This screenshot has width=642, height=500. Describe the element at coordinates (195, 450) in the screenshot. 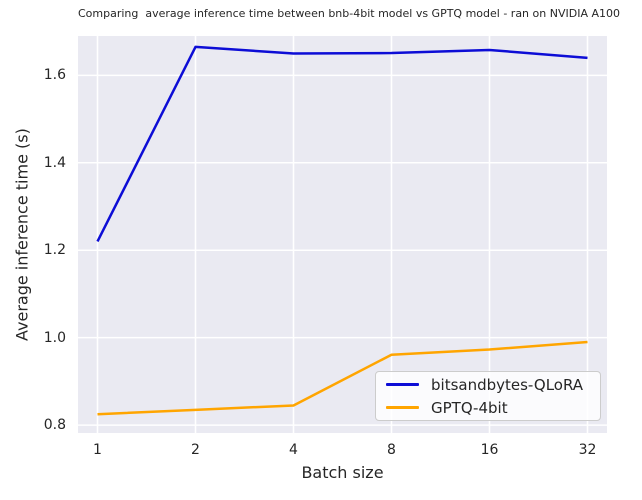

I see `x-tick-label: 2` at that location.